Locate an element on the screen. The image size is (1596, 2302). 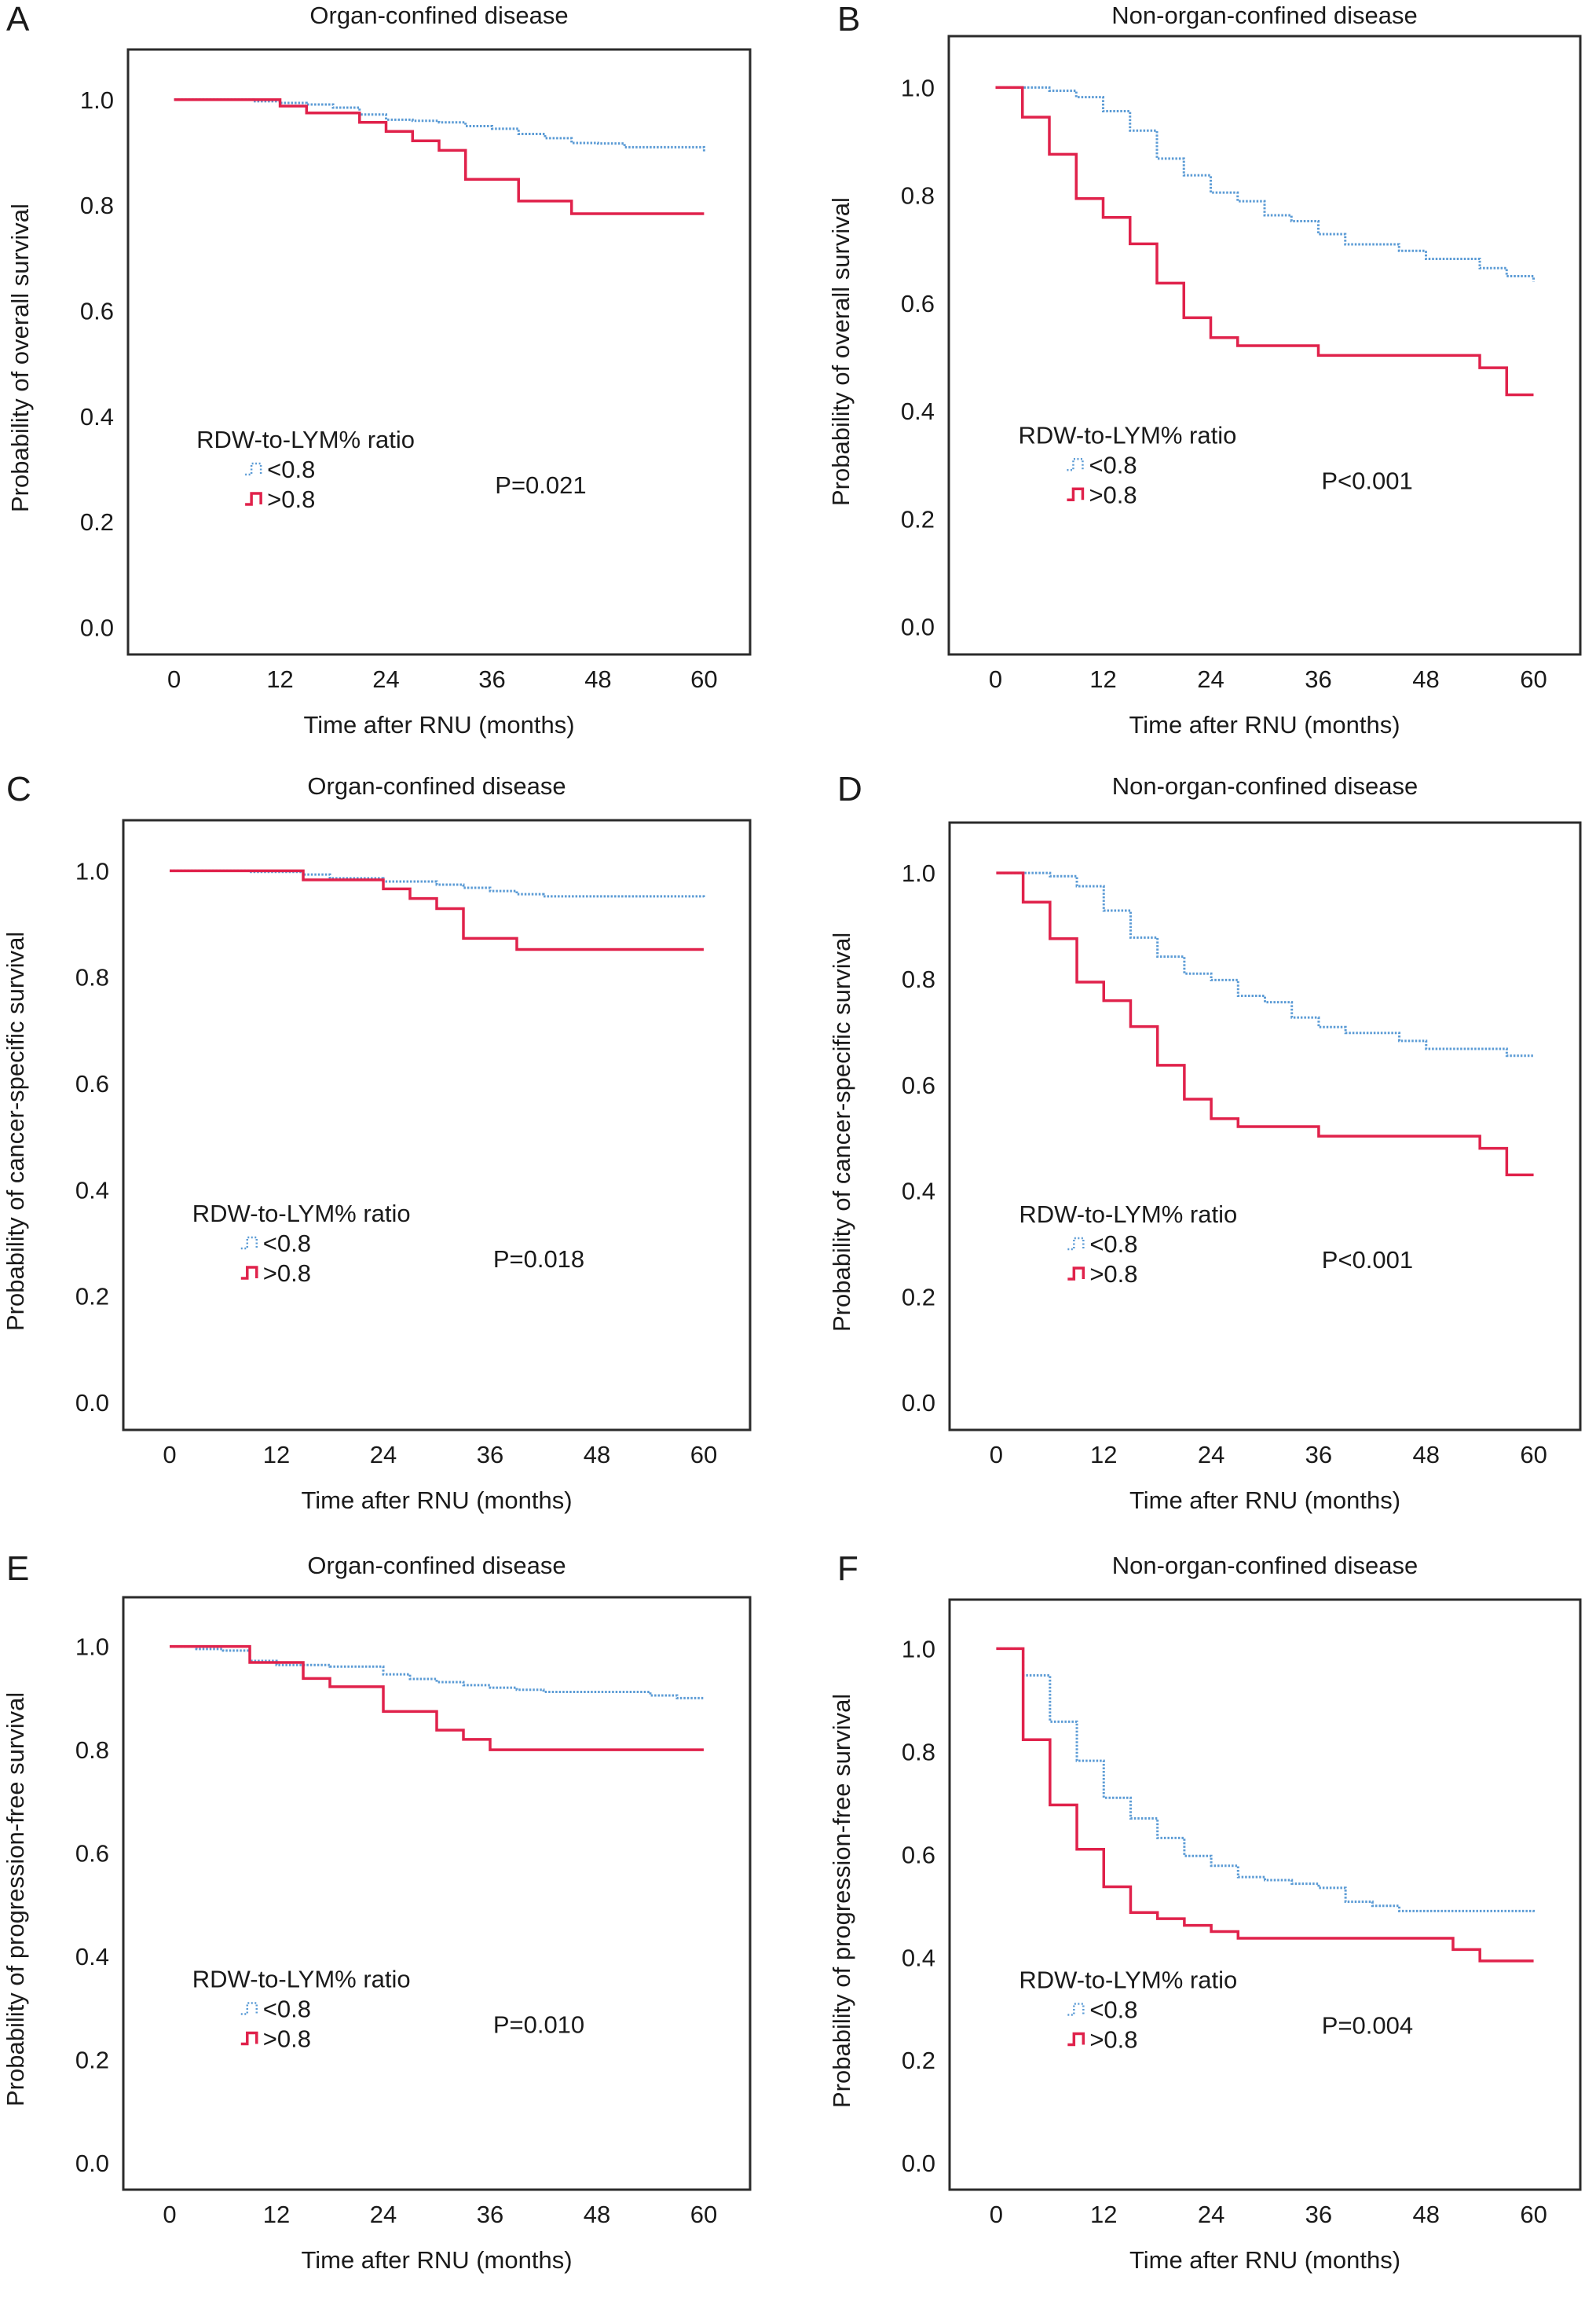
p-value: P=0.021 is located at coordinates (540, 485).